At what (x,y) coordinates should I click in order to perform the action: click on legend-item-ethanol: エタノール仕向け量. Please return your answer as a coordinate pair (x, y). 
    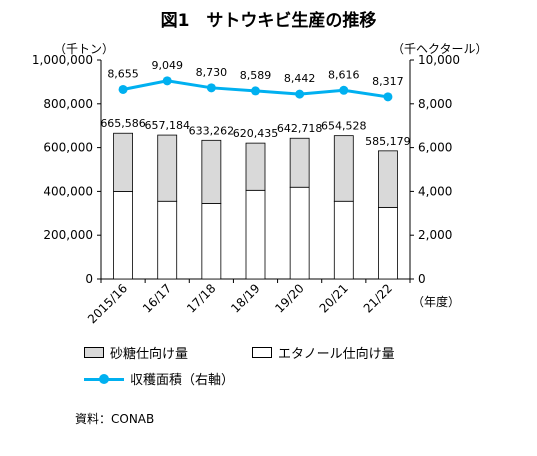
    Looking at the image, I should click on (323, 352).